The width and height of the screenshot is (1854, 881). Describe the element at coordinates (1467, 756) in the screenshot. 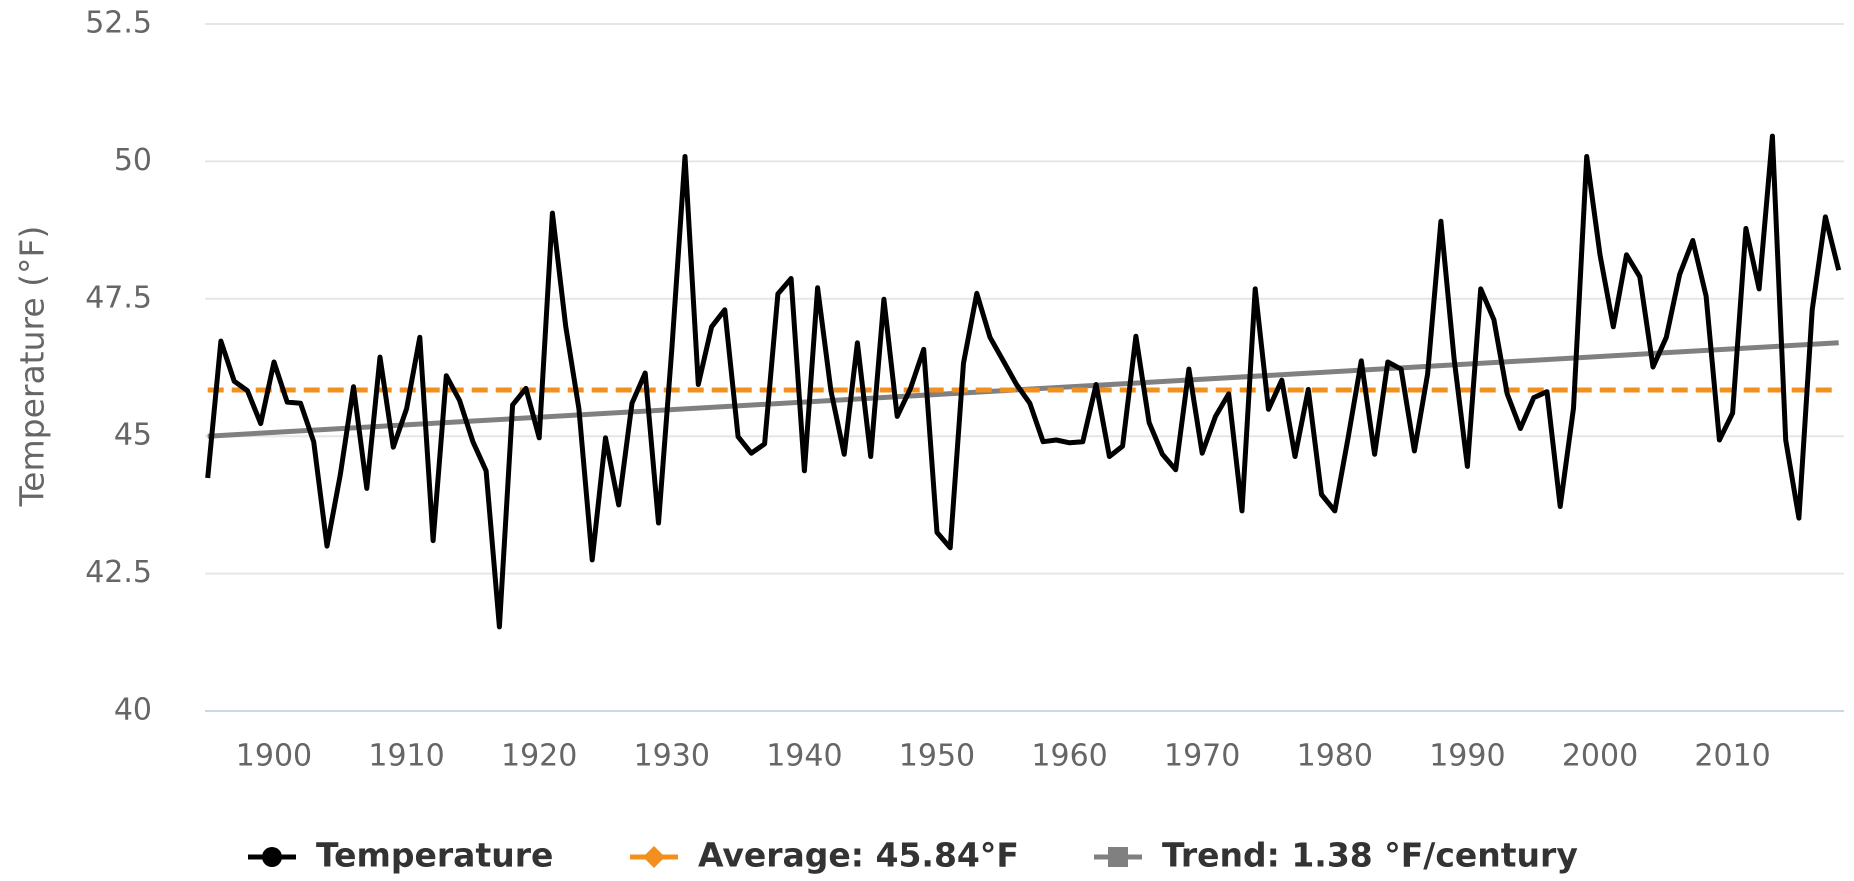

I see `x-tick-label: 1990` at that location.